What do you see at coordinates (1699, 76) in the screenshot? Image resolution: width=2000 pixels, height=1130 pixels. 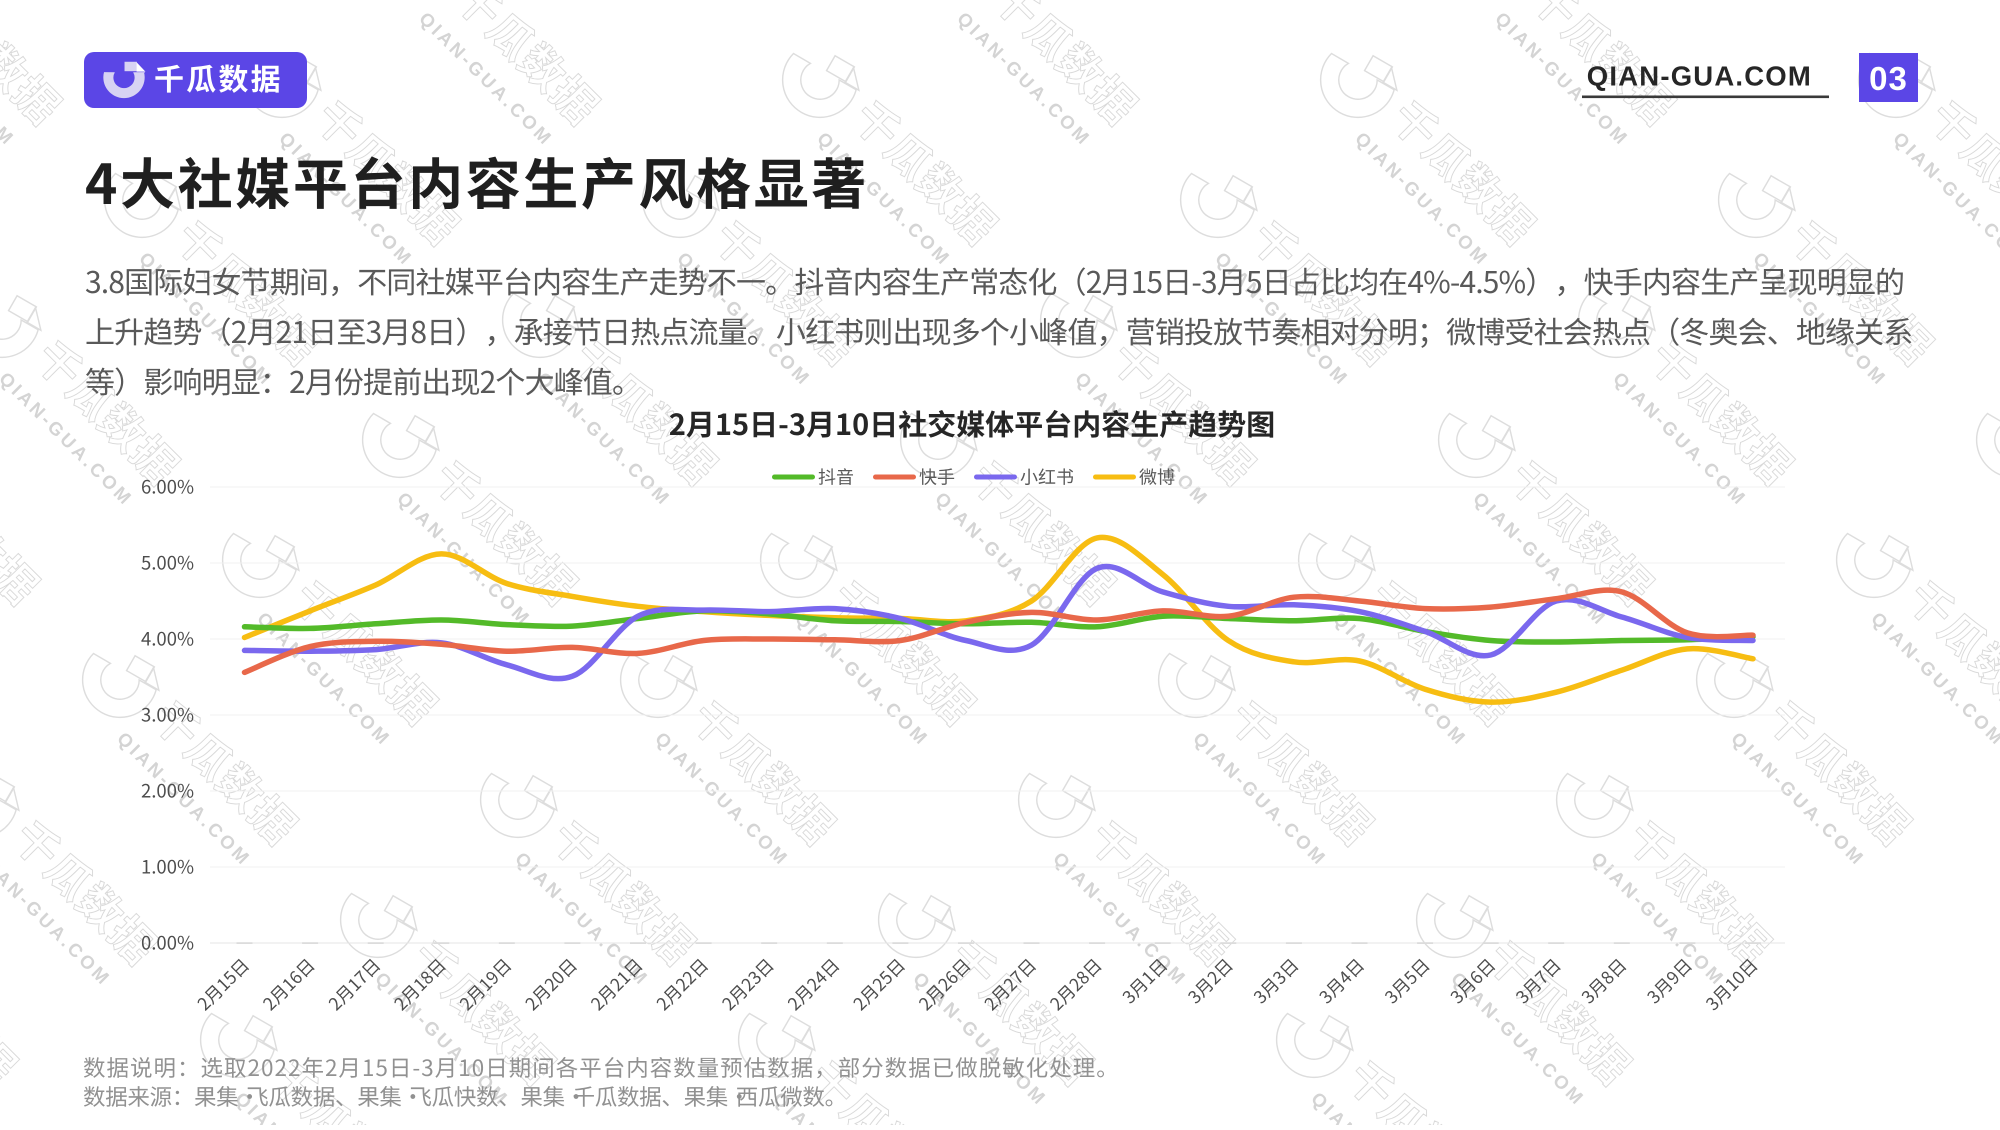 I see `svg-text: QIAN-GUA.COM` at bounding box center [1699, 76].